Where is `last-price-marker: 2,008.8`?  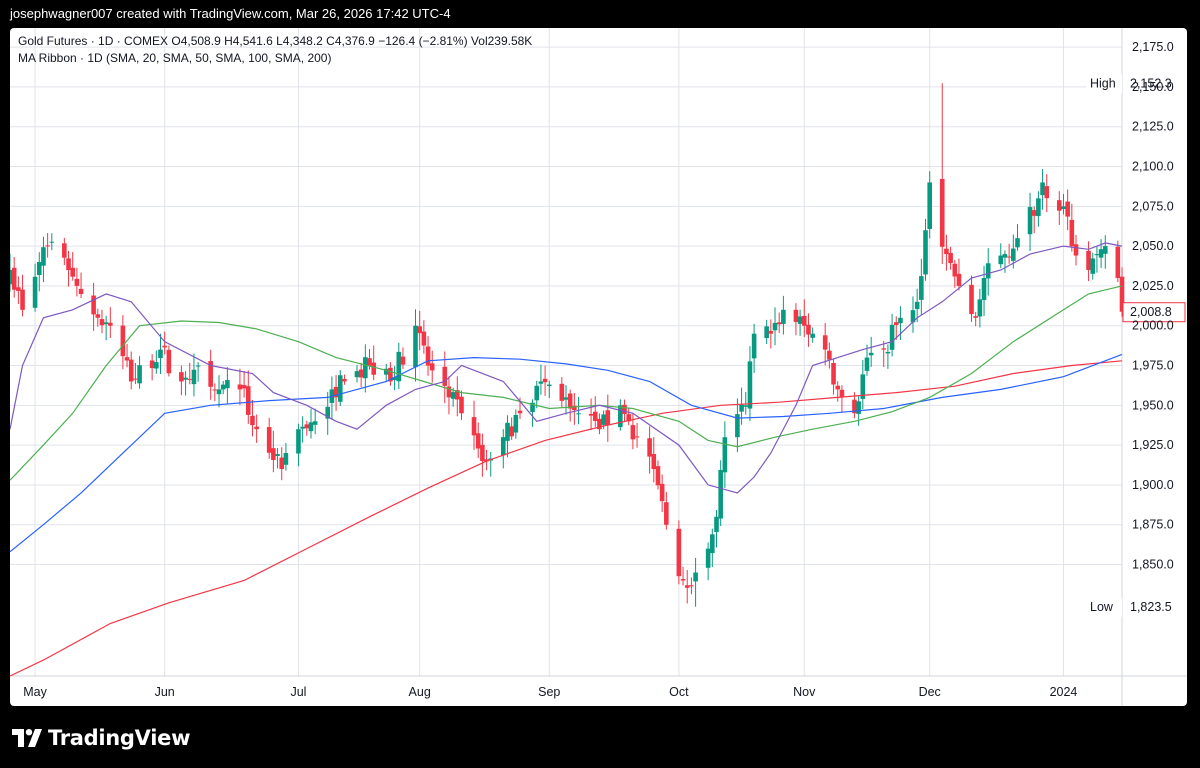
last-price-marker: 2,008.8 is located at coordinates (1154, 312).